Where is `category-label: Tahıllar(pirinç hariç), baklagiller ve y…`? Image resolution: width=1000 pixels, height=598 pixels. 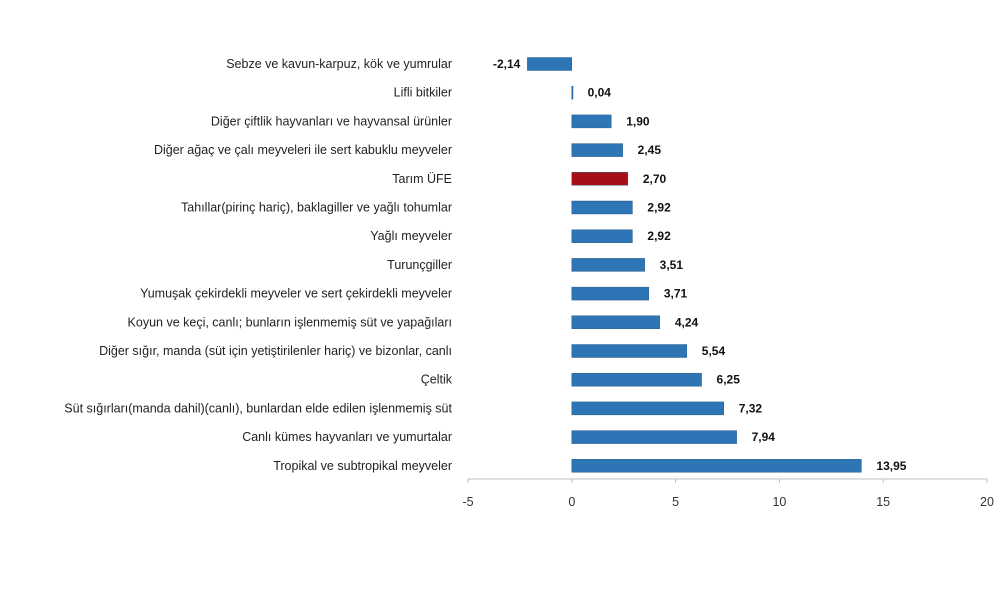 category-label: Tahıllar(pirinç hariç), baklagiller ve y… is located at coordinates (316, 208).